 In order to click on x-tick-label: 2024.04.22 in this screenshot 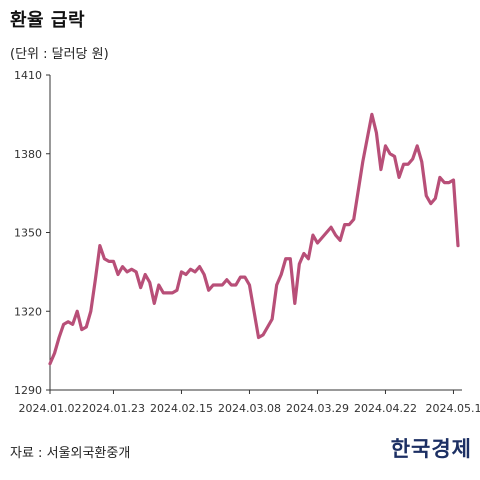, I will do `click(385, 408)`.